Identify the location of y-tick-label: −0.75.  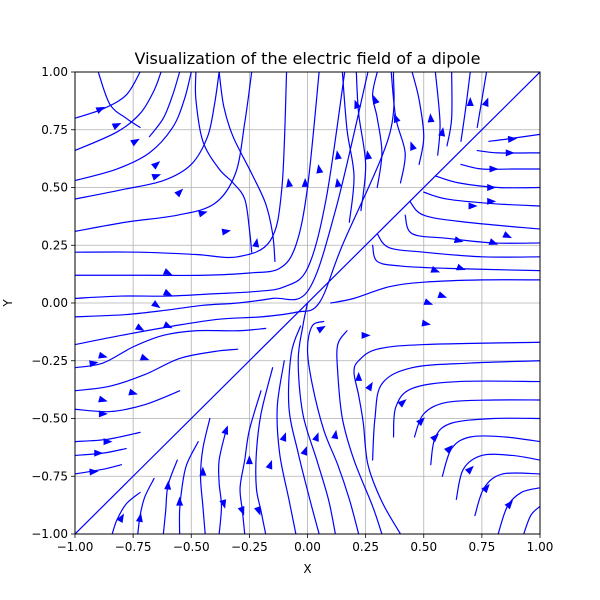
(49, 476).